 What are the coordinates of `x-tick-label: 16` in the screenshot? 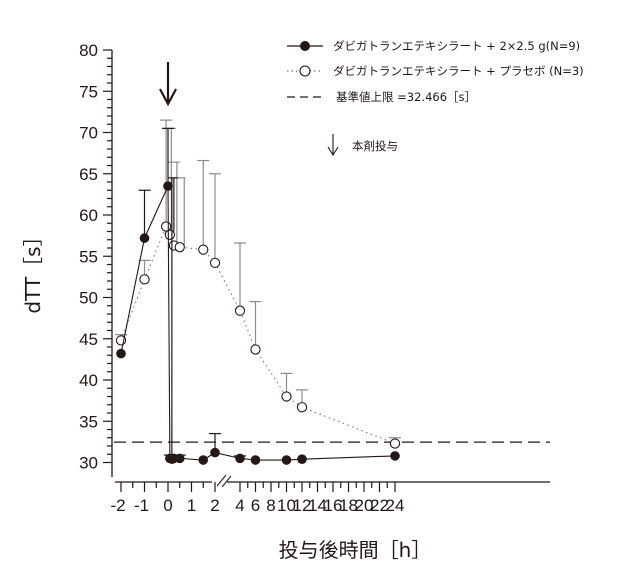 It's located at (333, 505).